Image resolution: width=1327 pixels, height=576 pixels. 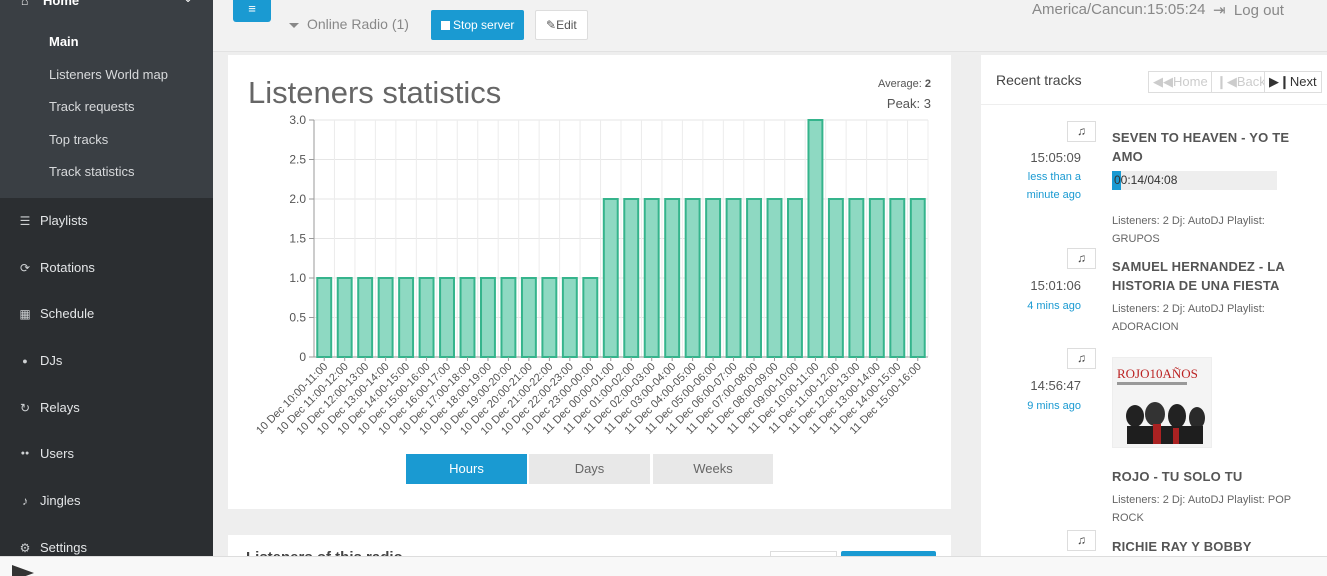 I want to click on logout-label: Log out, so click(x=1258, y=10).